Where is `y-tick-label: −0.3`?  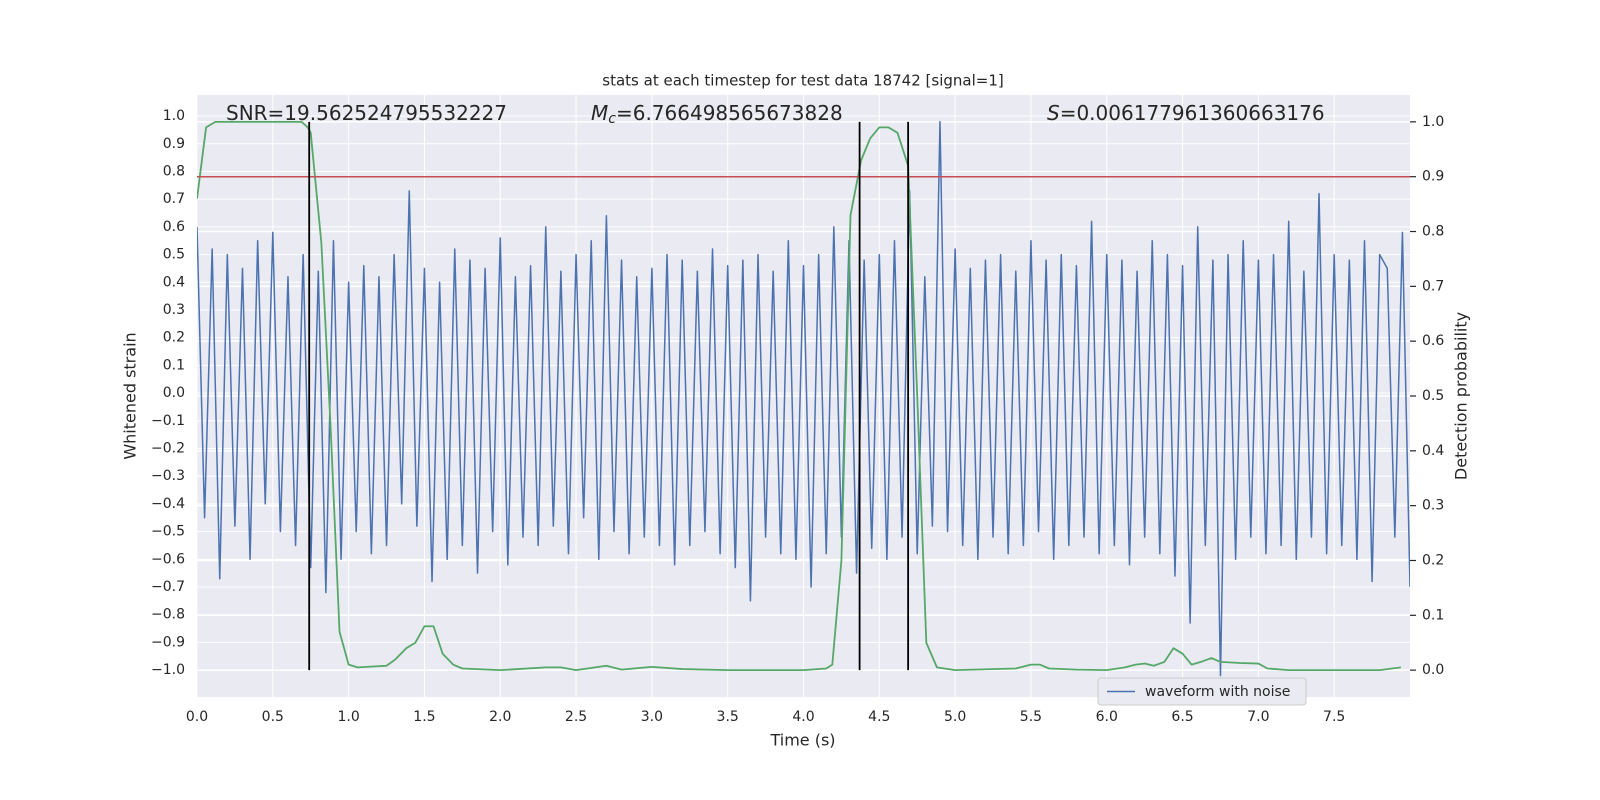 y-tick-label: −0.3 is located at coordinates (168, 476).